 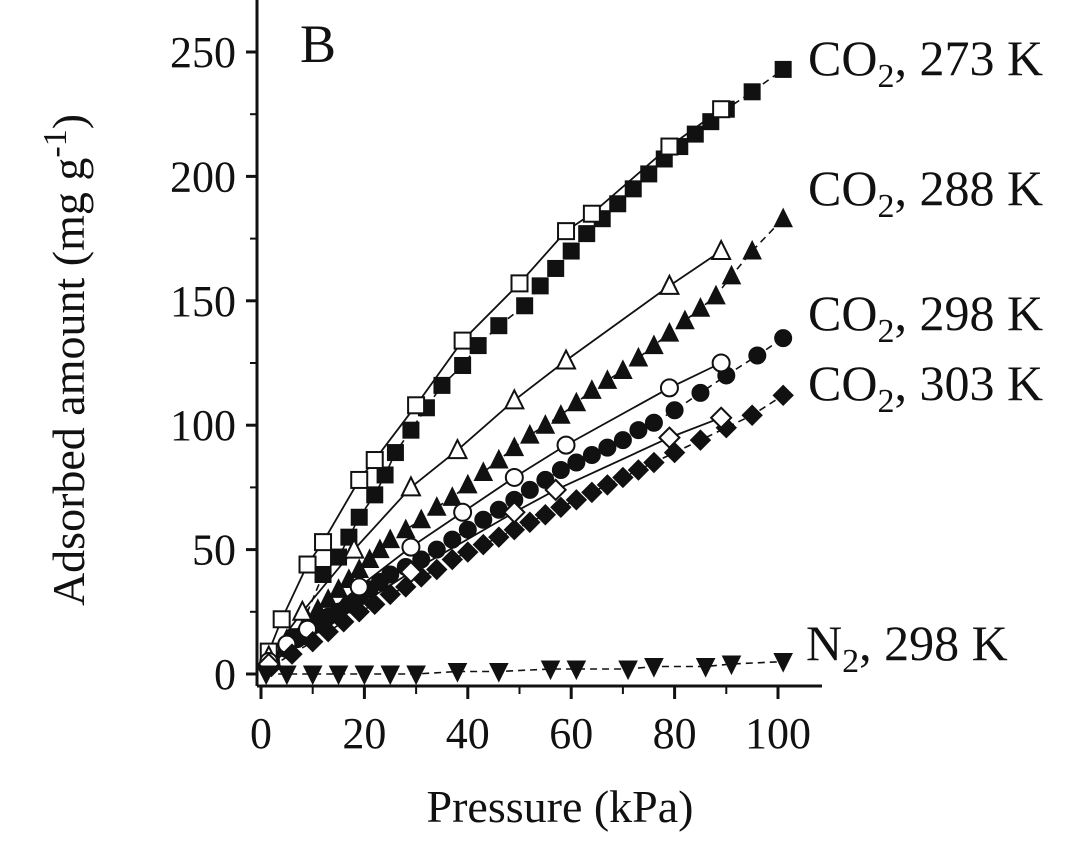 What do you see at coordinates (55, 143) in the screenshot?
I see `y-axis-title-sup: -1` at bounding box center [55, 143].